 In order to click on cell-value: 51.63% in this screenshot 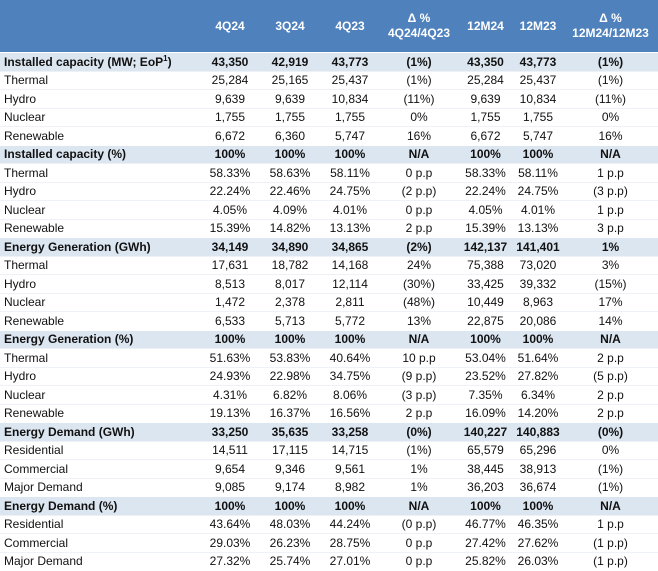, I will do `click(230, 357)`.